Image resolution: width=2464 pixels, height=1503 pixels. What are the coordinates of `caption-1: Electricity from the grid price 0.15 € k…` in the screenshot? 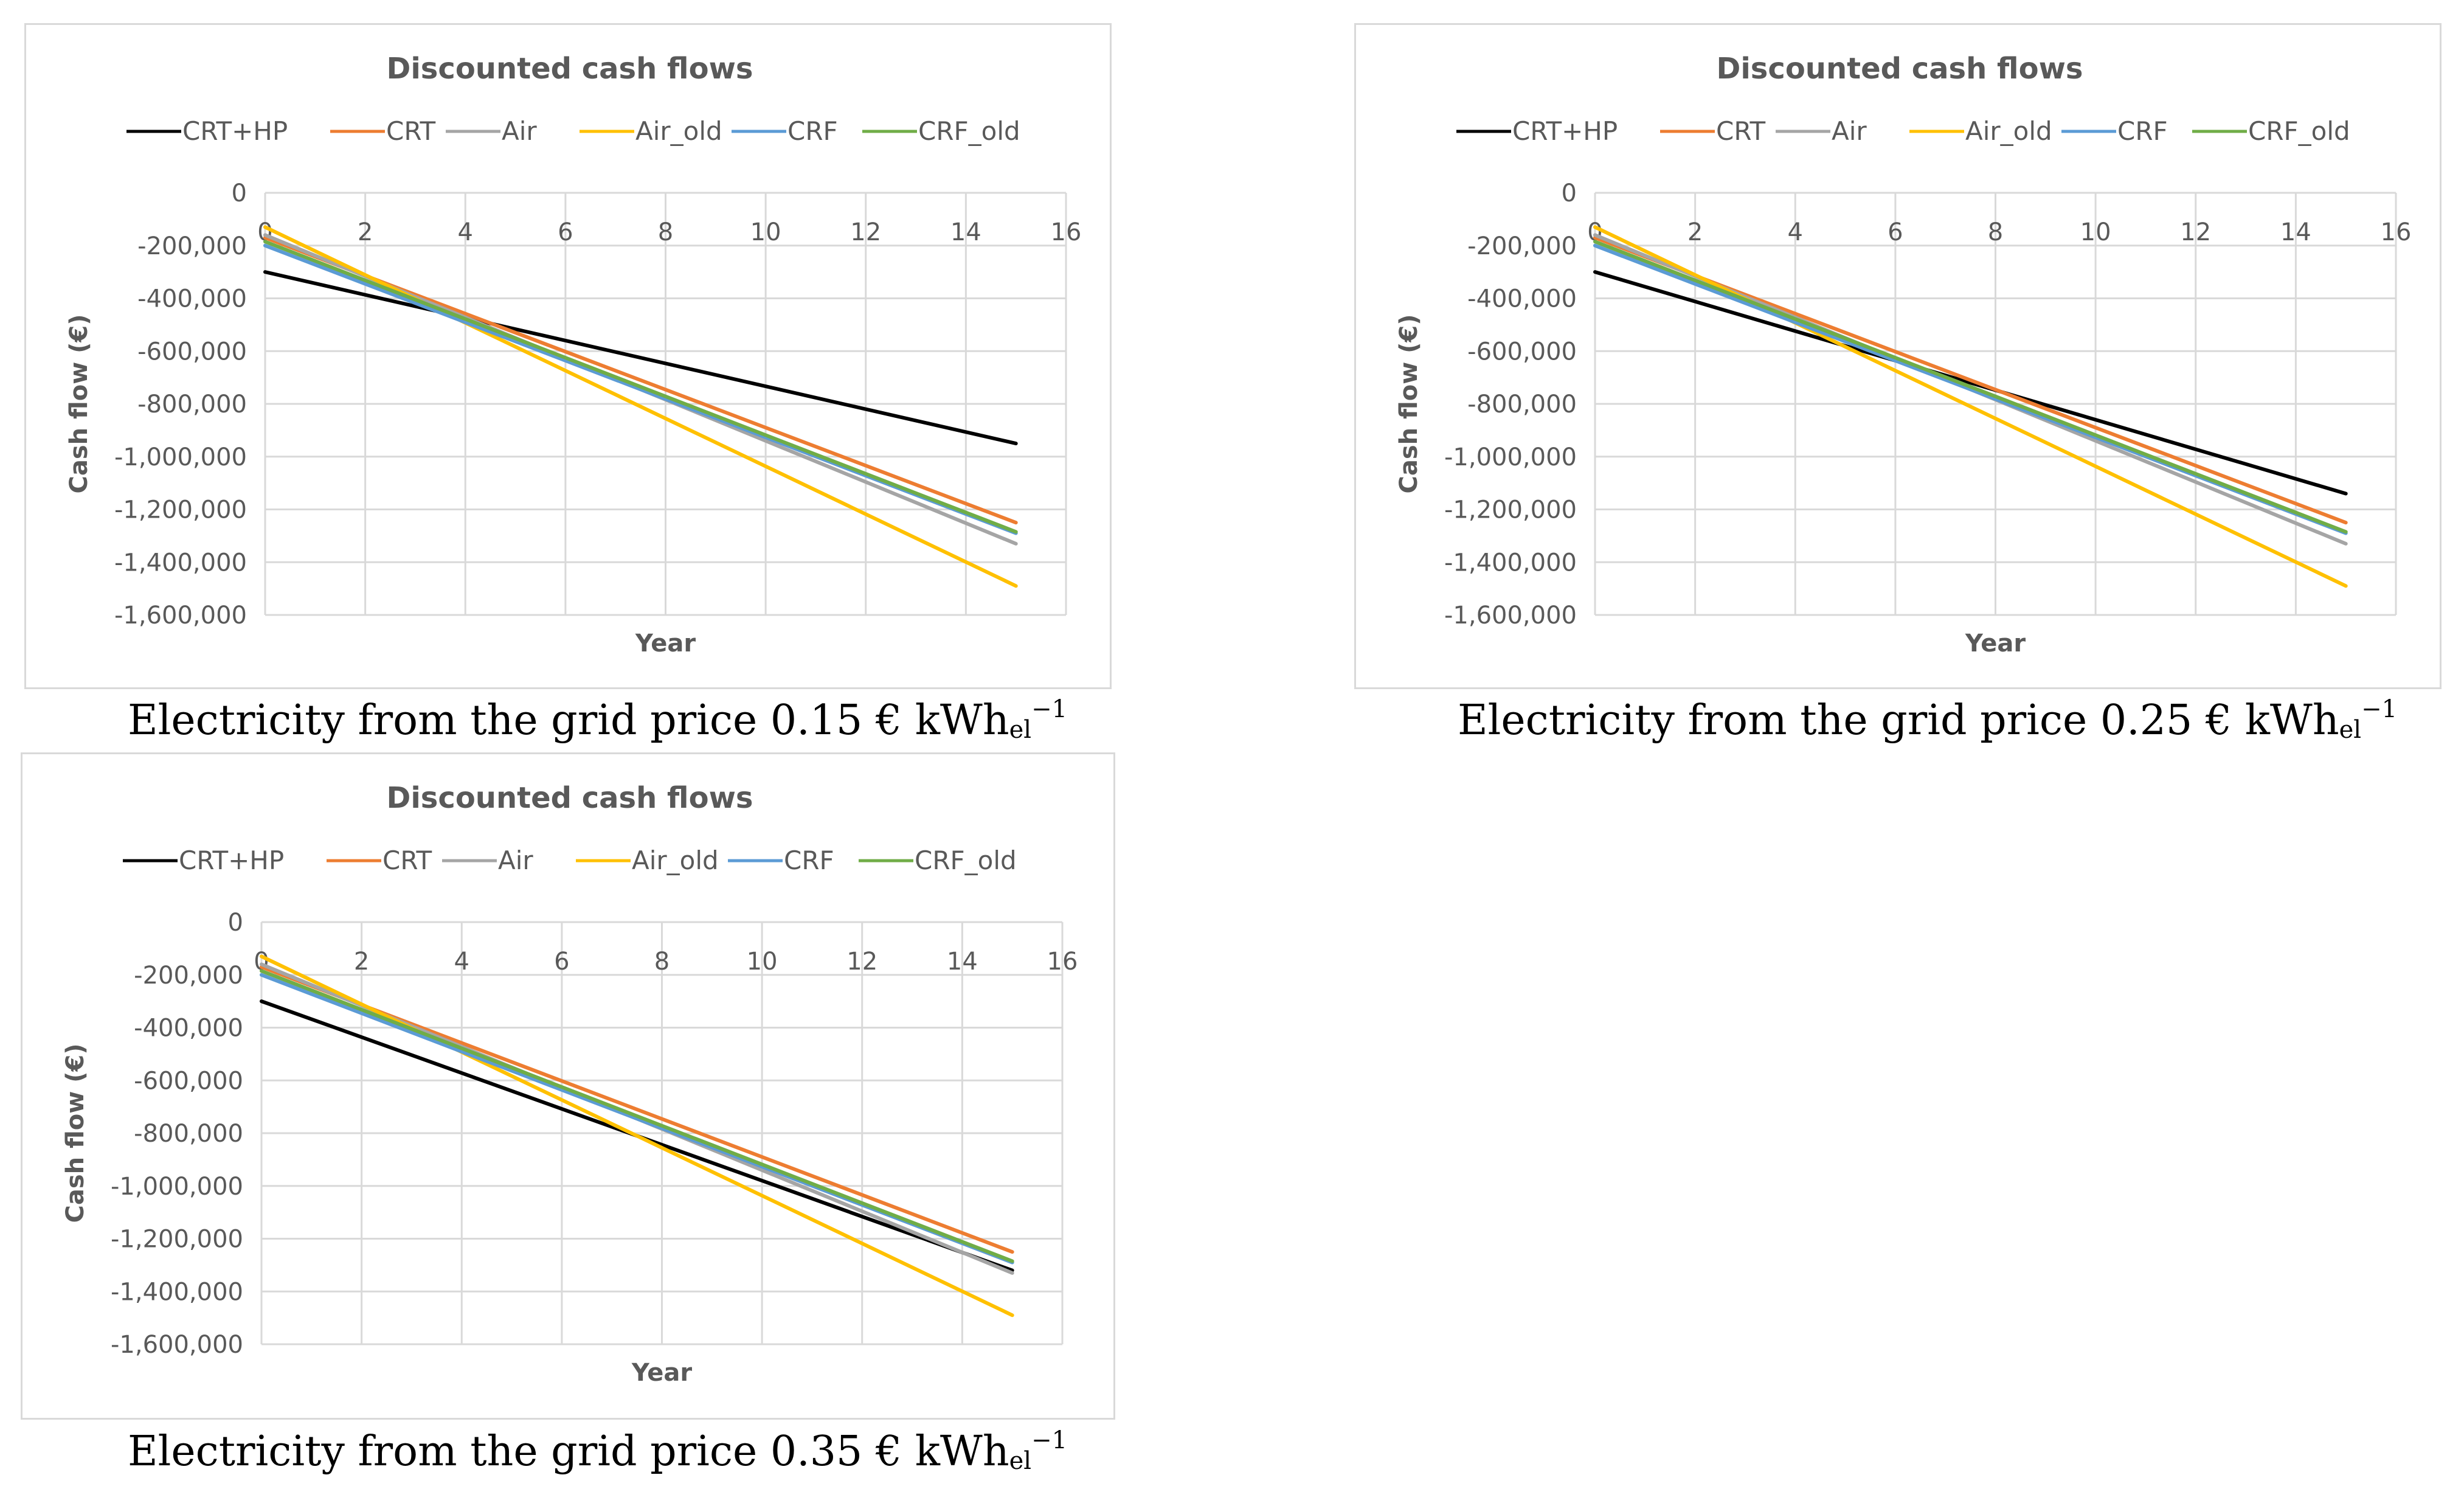 It's located at (597, 720).